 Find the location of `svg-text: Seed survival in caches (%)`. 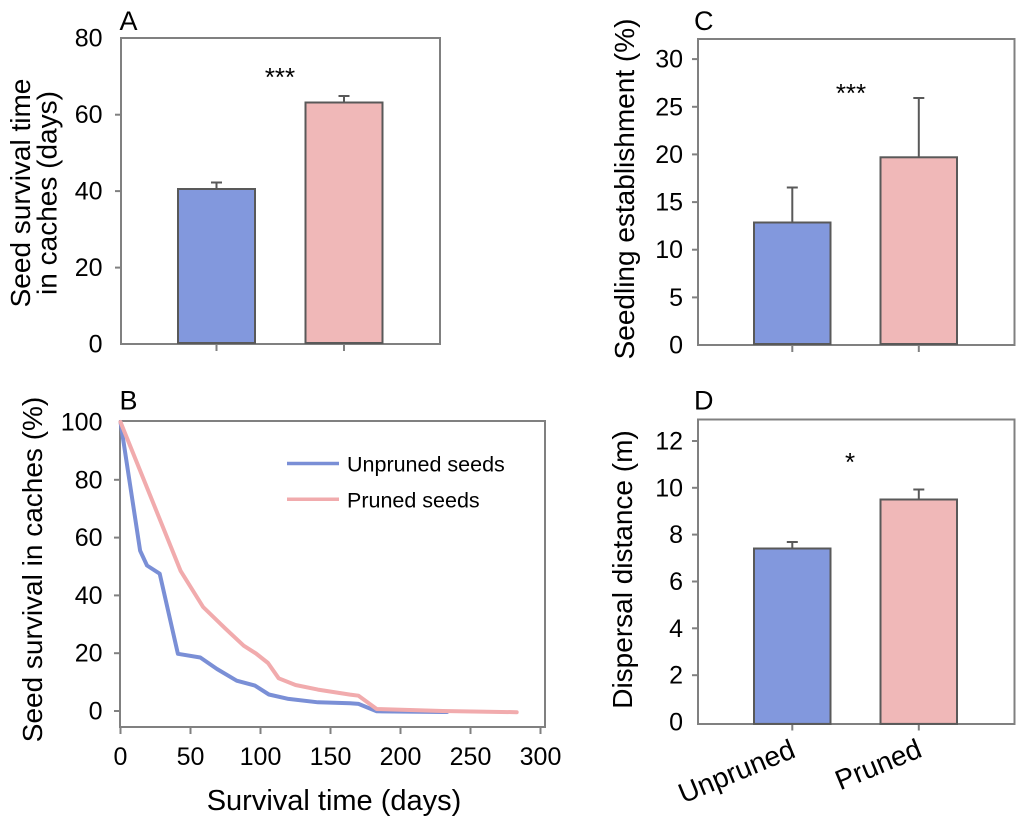

svg-text: Seed survival in caches (%) is located at coordinates (32, 569).